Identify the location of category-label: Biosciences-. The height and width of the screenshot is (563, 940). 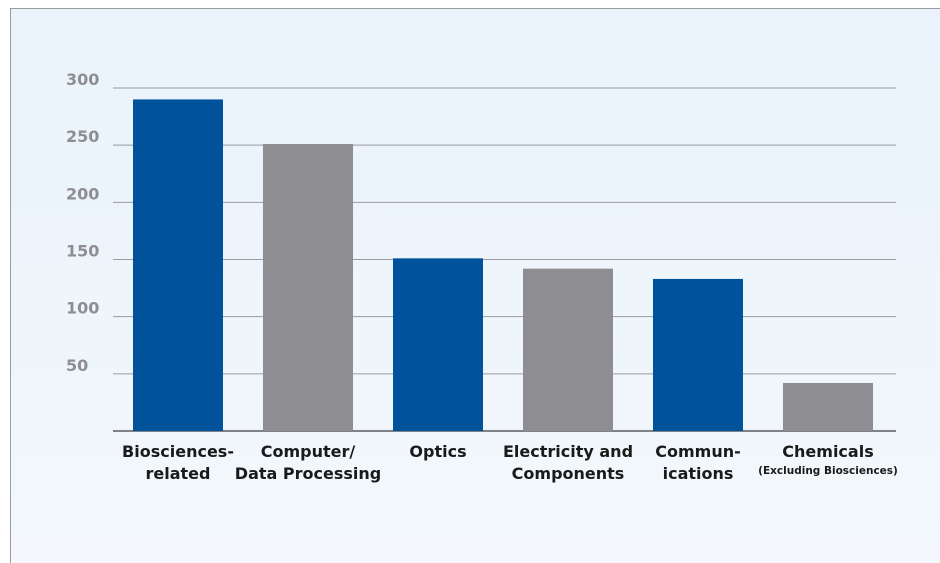
(178, 451).